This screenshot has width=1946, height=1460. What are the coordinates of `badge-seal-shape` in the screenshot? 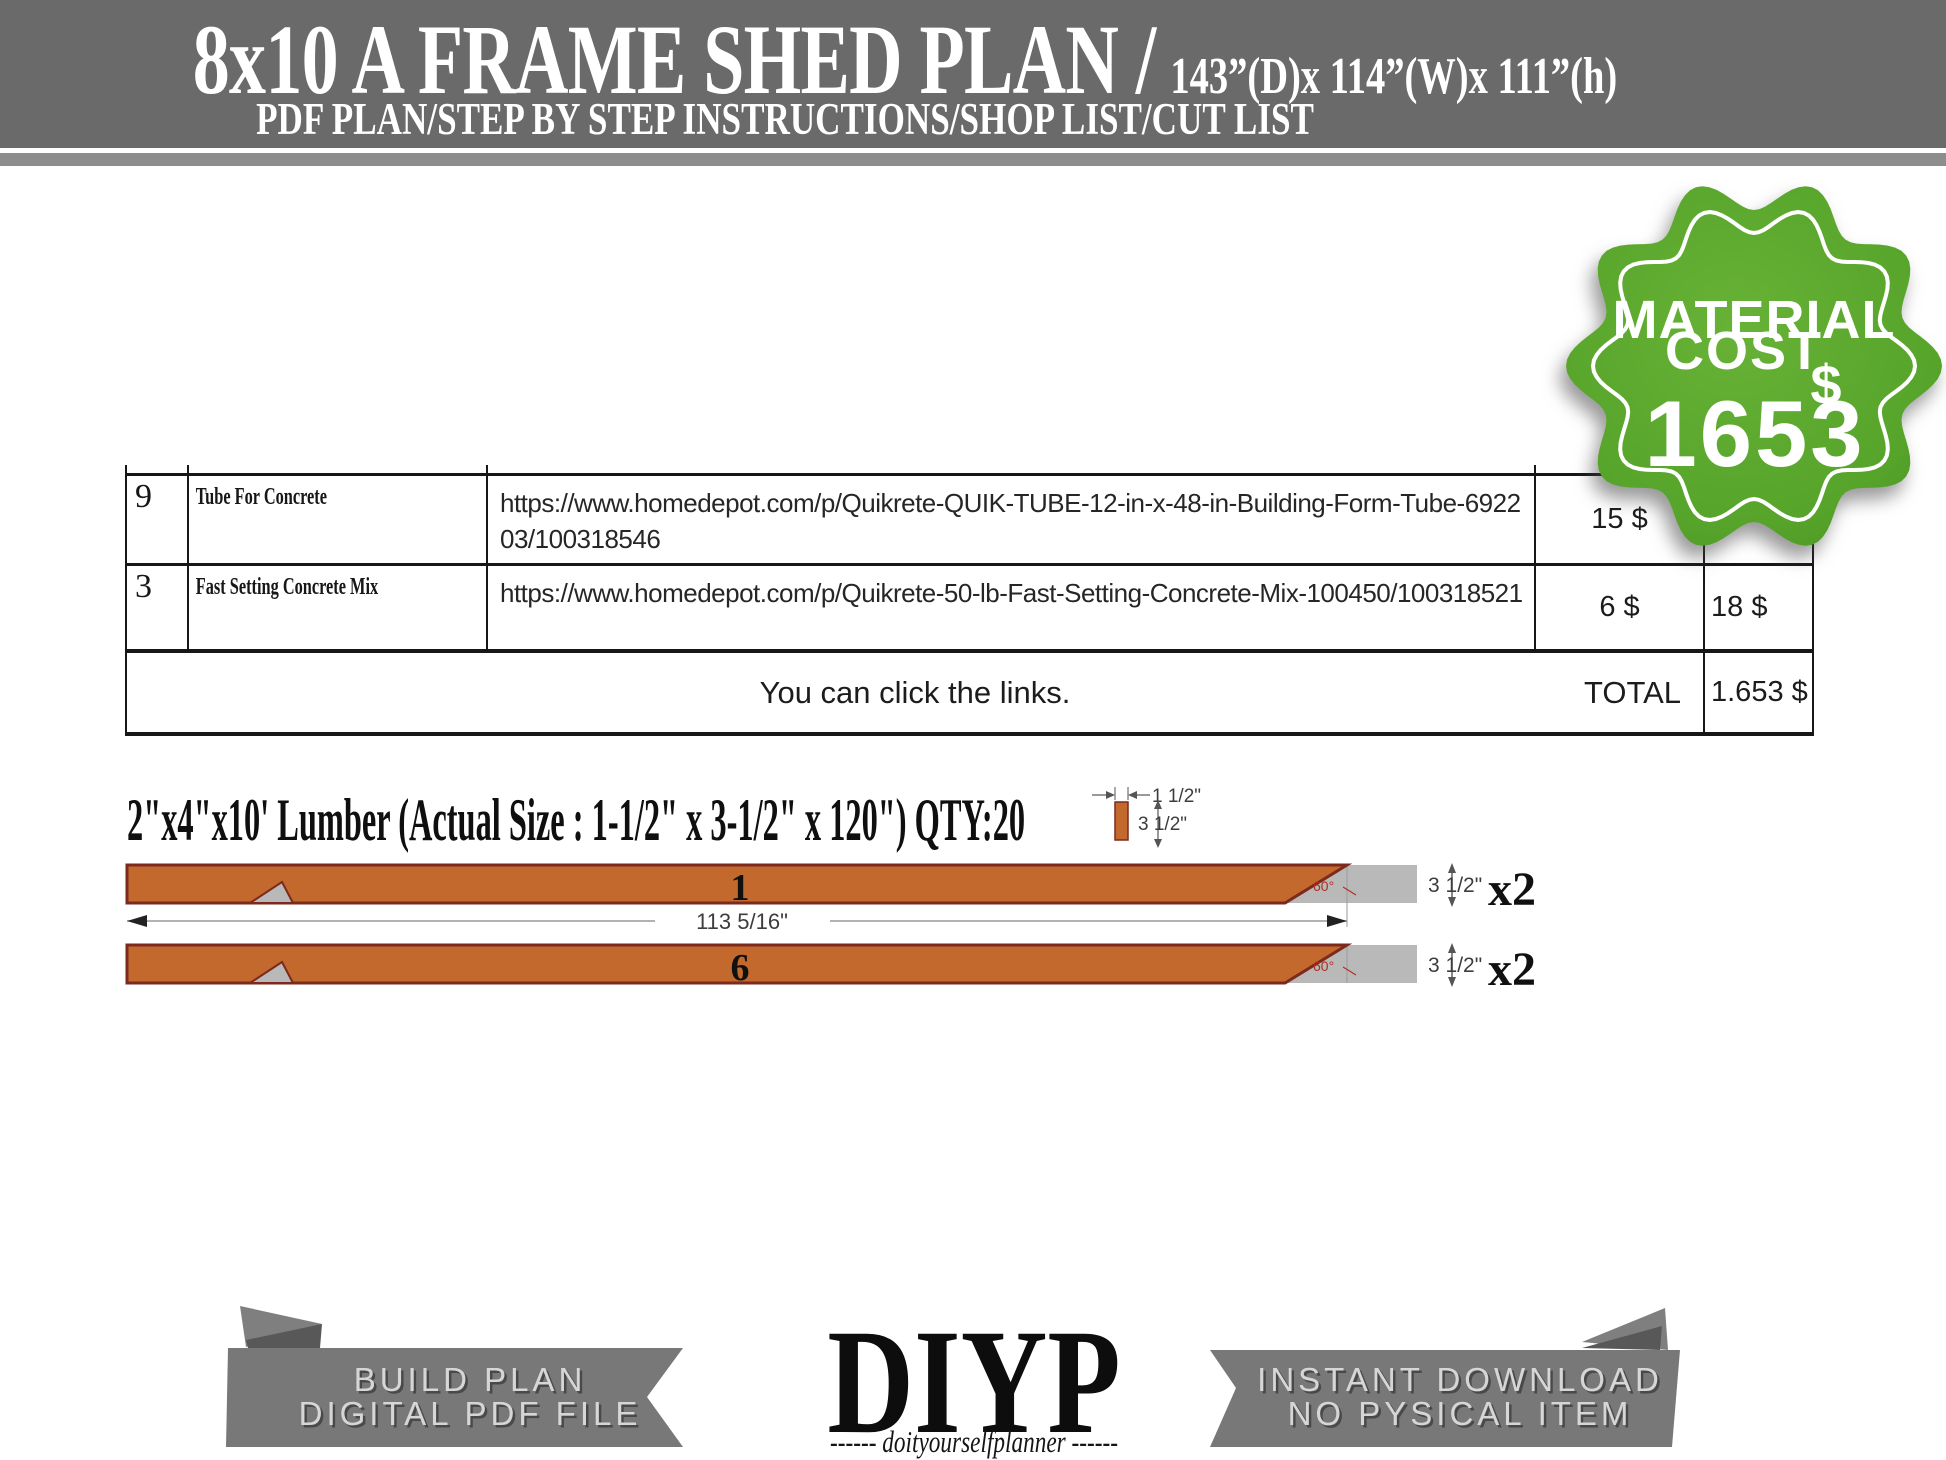 It's located at (1754, 366).